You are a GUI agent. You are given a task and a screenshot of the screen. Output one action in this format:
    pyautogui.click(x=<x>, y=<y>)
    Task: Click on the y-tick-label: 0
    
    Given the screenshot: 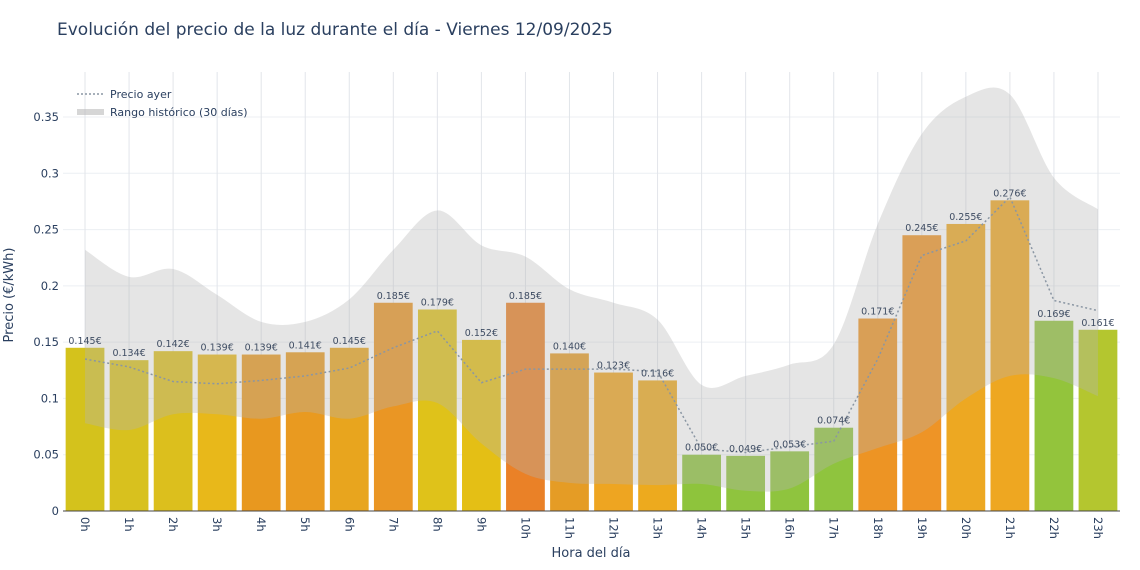 What is the action you would take?
    pyautogui.click(x=55, y=511)
    